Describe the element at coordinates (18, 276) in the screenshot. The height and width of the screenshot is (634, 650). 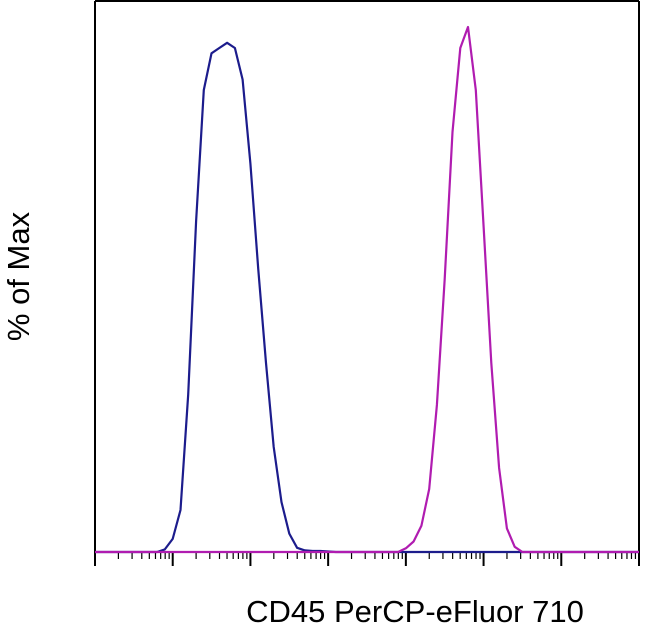
I see `y-axis-title: % of Max` at that location.